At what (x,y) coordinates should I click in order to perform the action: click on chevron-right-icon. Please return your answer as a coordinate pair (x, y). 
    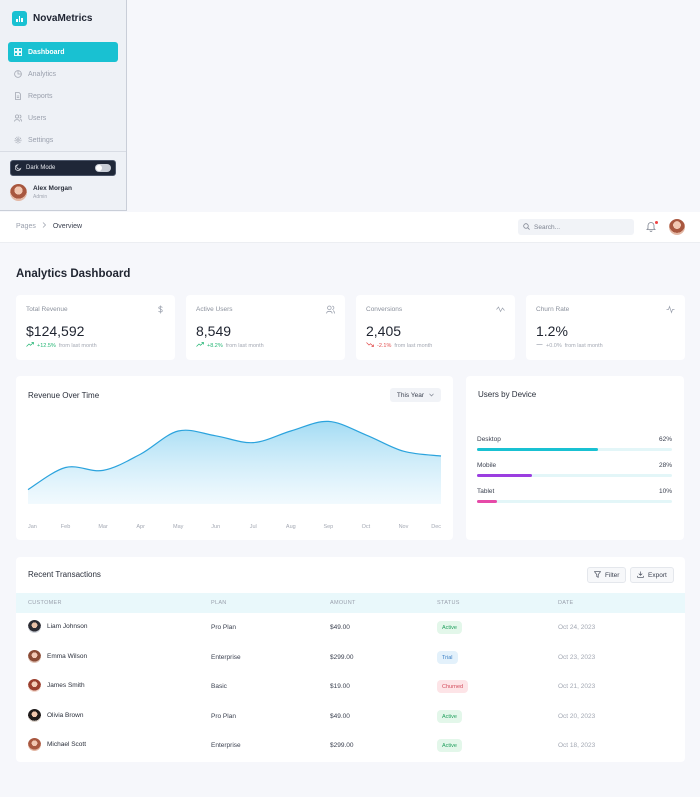
    Looking at the image, I should click on (44, 226).